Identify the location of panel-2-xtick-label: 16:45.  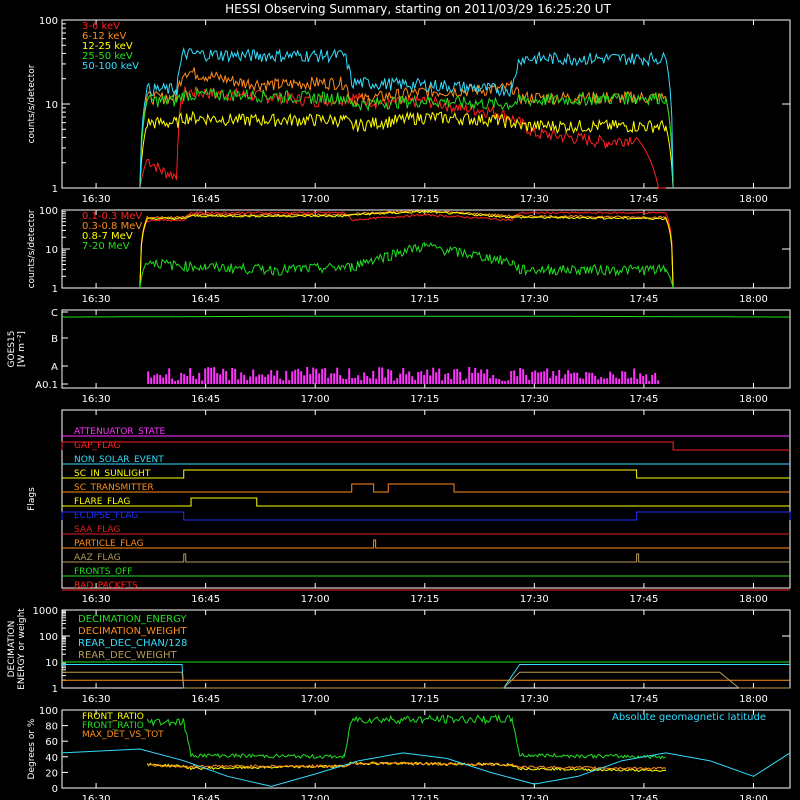
(205, 399).